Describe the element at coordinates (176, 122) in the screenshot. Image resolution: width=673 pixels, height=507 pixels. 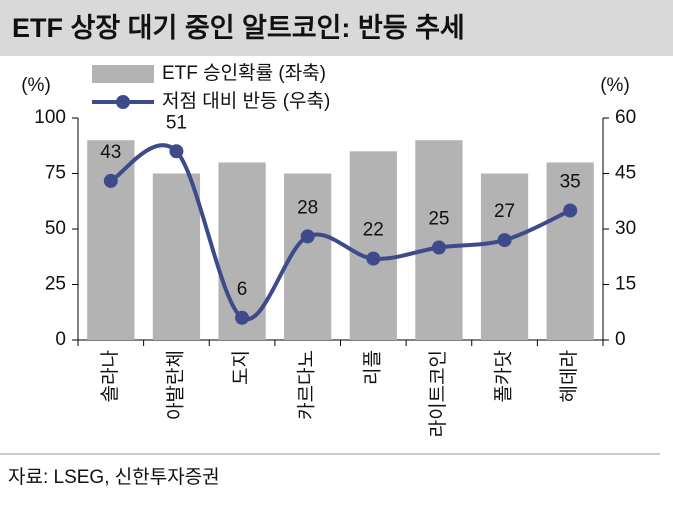
I see `data-label: 51` at that location.